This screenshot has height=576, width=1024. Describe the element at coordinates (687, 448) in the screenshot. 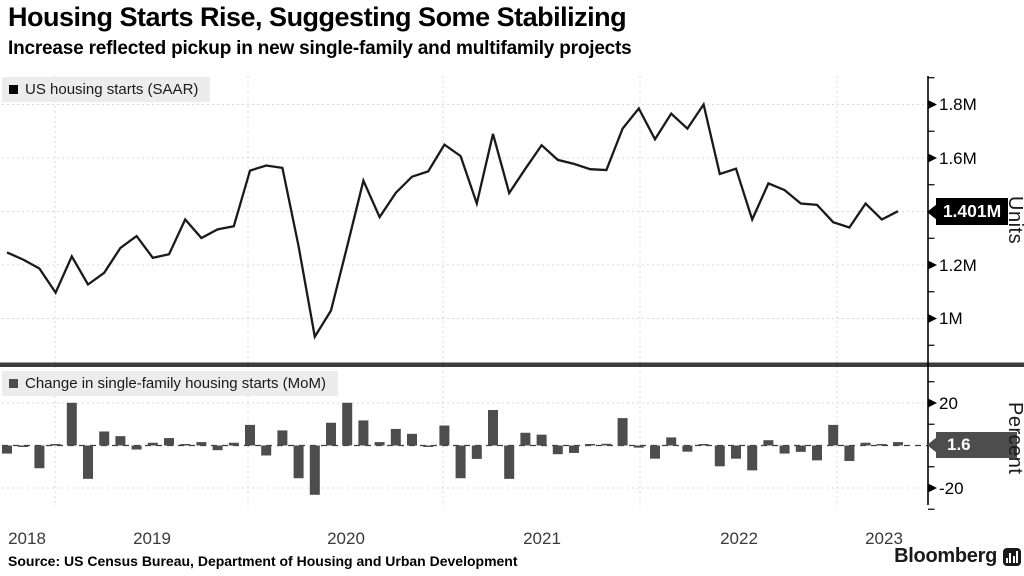

I see `bar-mar-2022` at that location.